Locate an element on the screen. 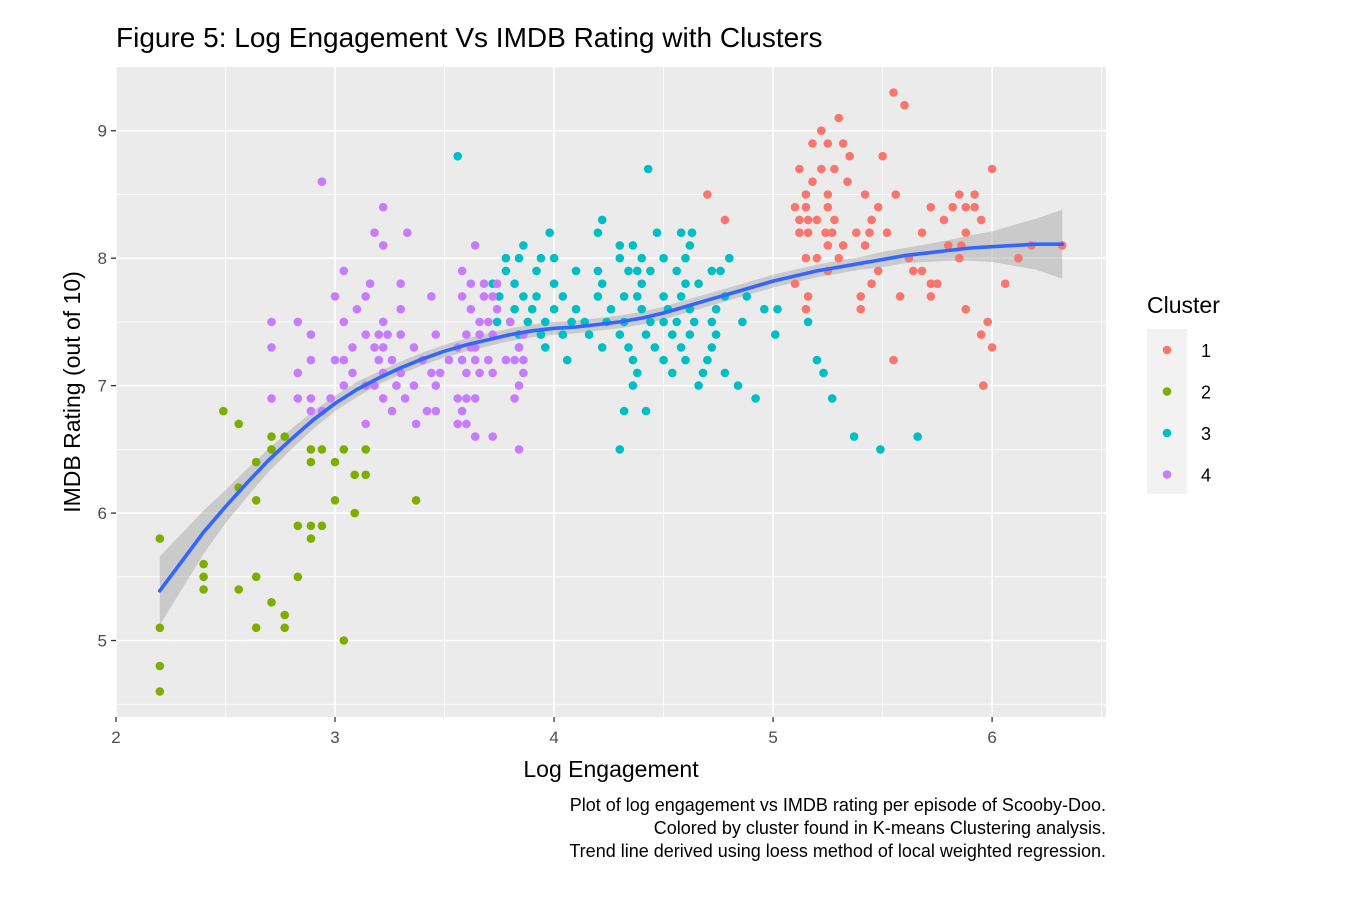 This screenshot has width=1348, height=902. legend-label-4: 4 is located at coordinates (1206, 476).